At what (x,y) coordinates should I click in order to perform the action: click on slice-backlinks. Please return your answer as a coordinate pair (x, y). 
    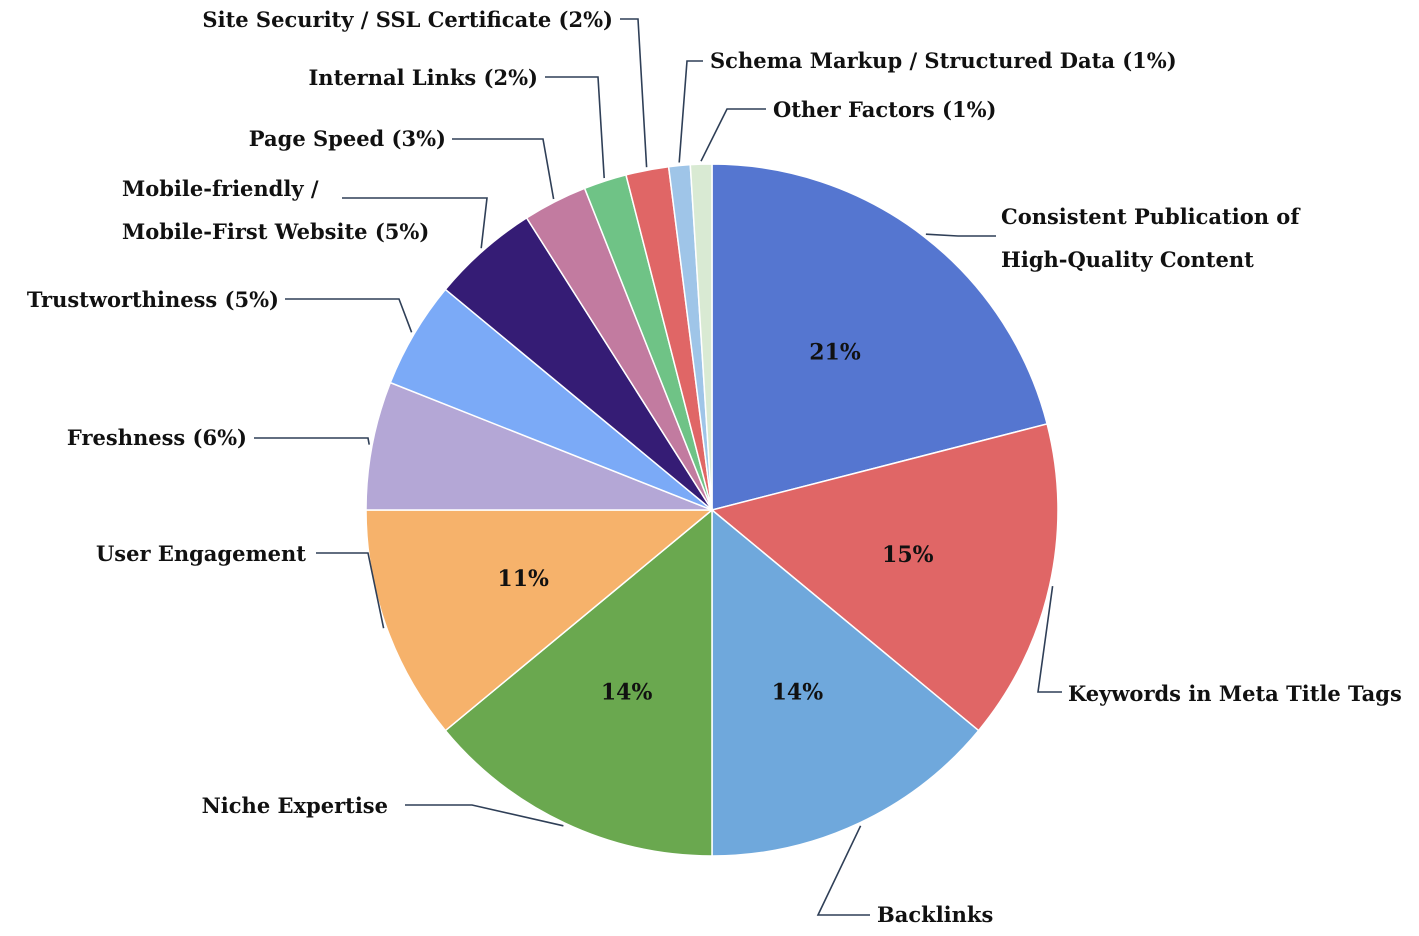
    Looking at the image, I should click on (845, 682).